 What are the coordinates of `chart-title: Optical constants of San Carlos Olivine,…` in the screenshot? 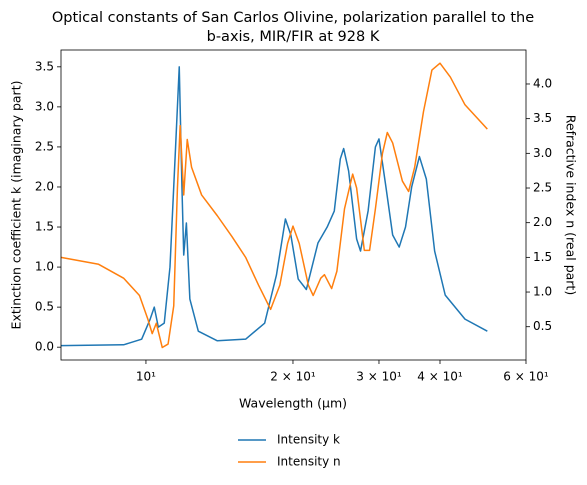 It's located at (293, 18).